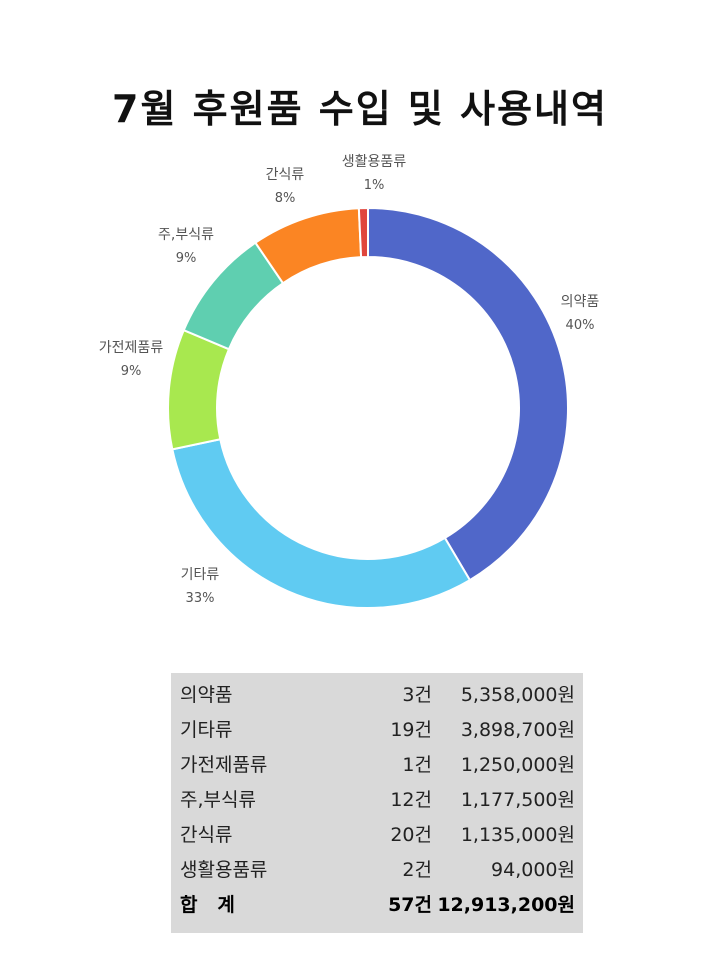 Image resolution: width=720 pixels, height=960 pixels. Describe the element at coordinates (506, 905) in the screenshot. I see `total-amount: 12,913,200원` at that location.